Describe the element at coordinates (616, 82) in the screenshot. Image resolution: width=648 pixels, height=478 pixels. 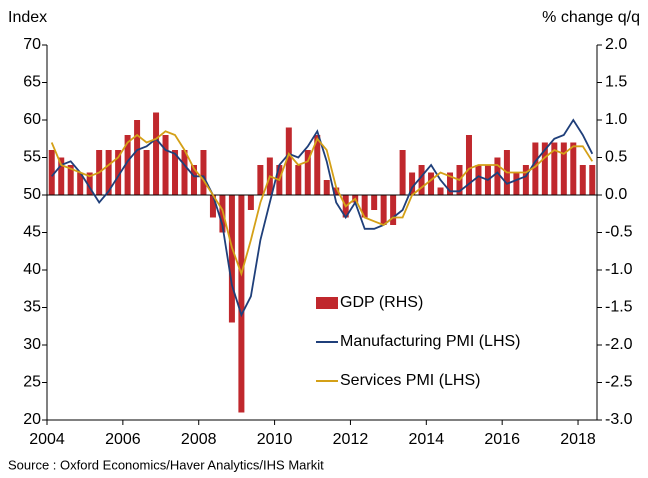
I see `y2-tick-label: 1.5` at that location.